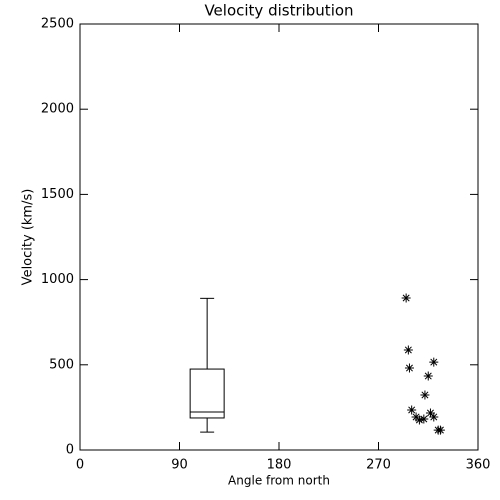 The width and height of the screenshot is (500, 500). I want to click on x-tick-label: 90, so click(179, 465).